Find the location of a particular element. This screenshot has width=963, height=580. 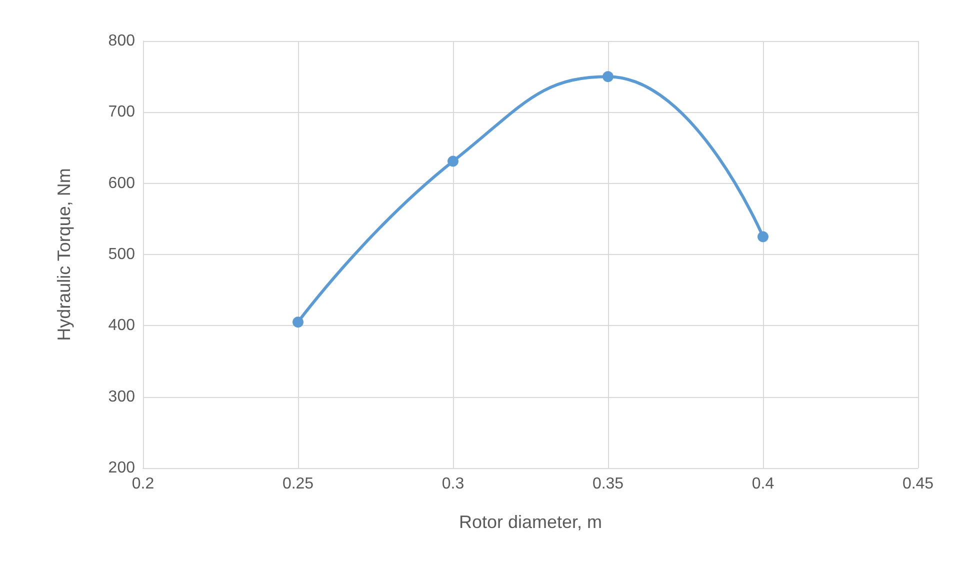

x-tick-label: 0.35 is located at coordinates (608, 484).